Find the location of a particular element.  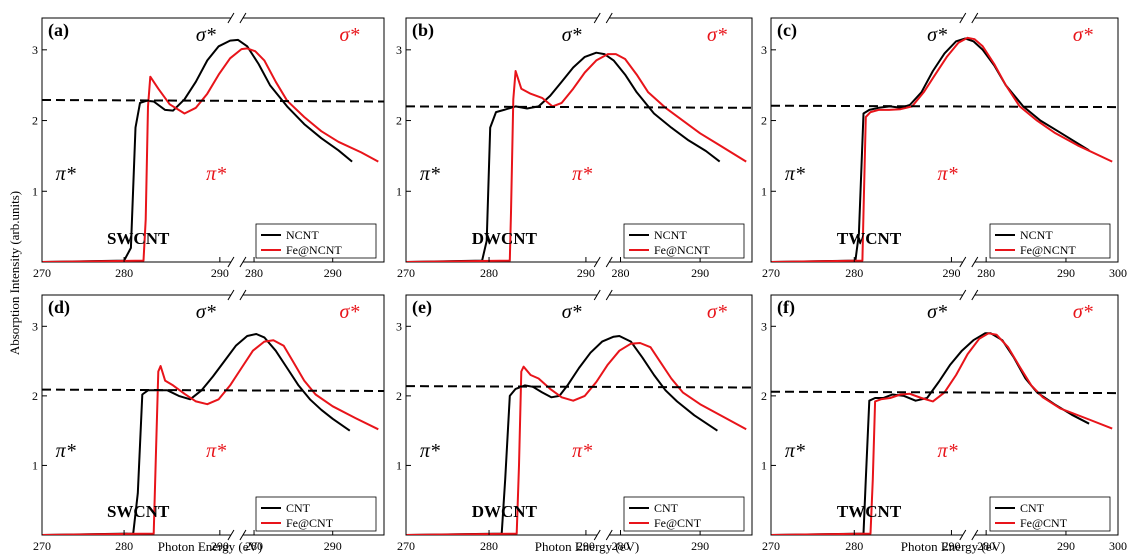

tube-type-label: SWCNT is located at coordinates (138, 511).